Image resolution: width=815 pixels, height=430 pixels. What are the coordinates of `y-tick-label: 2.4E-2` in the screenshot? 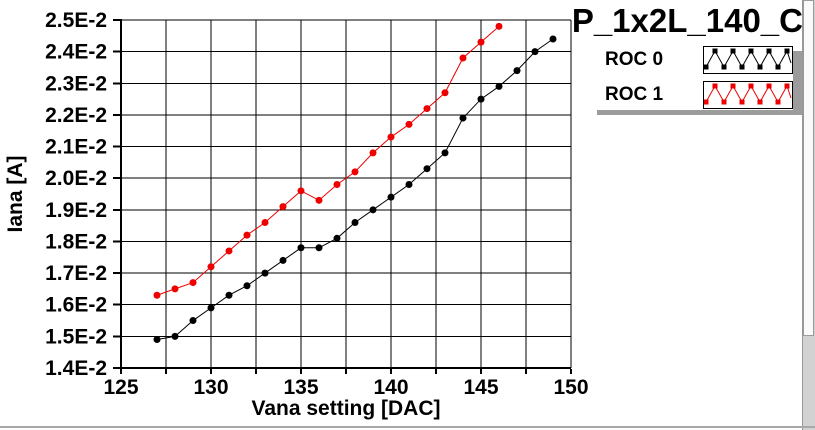 It's located at (76, 52).